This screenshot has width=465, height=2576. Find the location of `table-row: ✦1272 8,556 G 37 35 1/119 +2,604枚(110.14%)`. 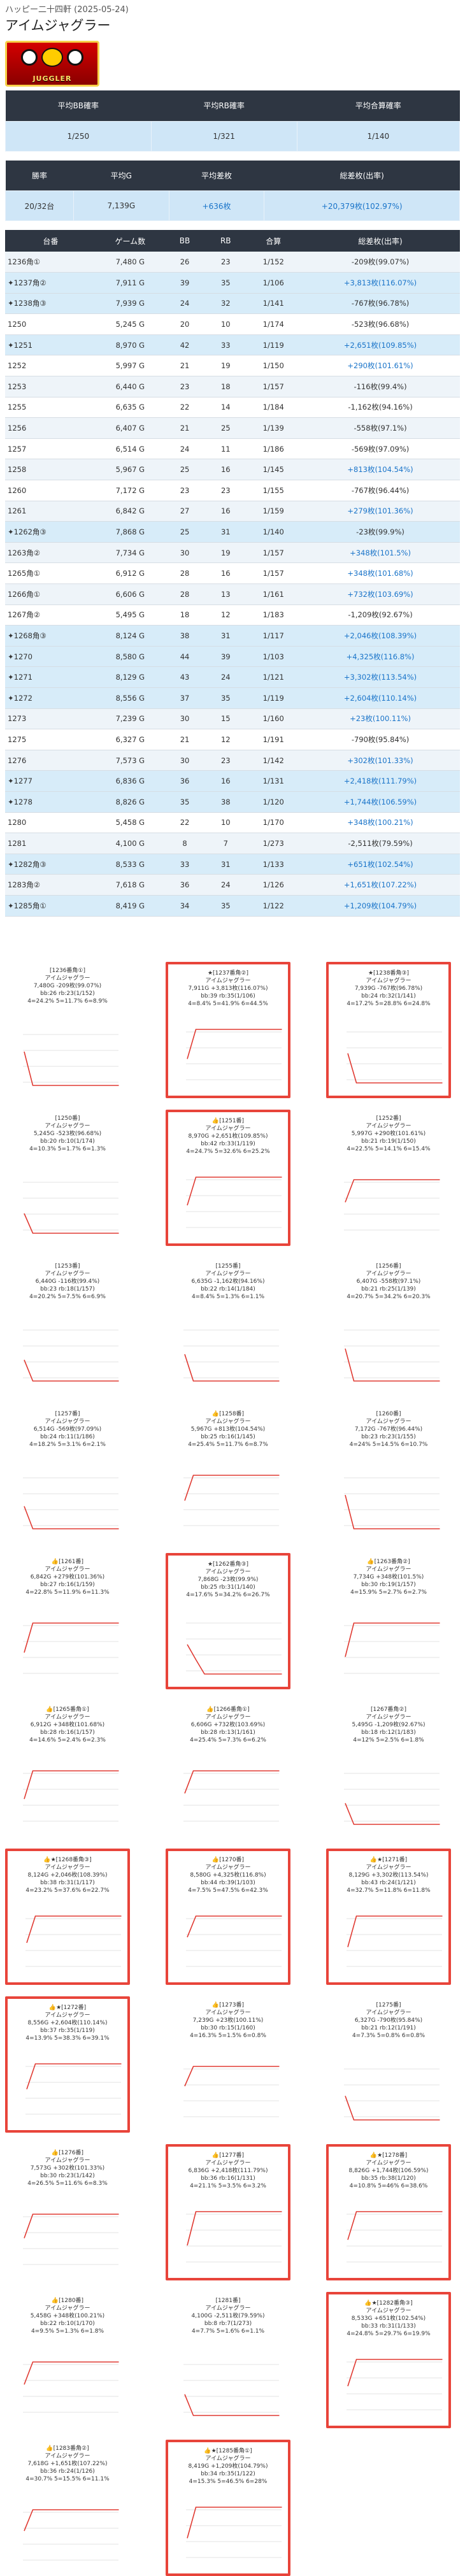

table-row: ✦1272 8,556 G 37 35 1/119 +2,604枚(110.14%) is located at coordinates (232, 698).